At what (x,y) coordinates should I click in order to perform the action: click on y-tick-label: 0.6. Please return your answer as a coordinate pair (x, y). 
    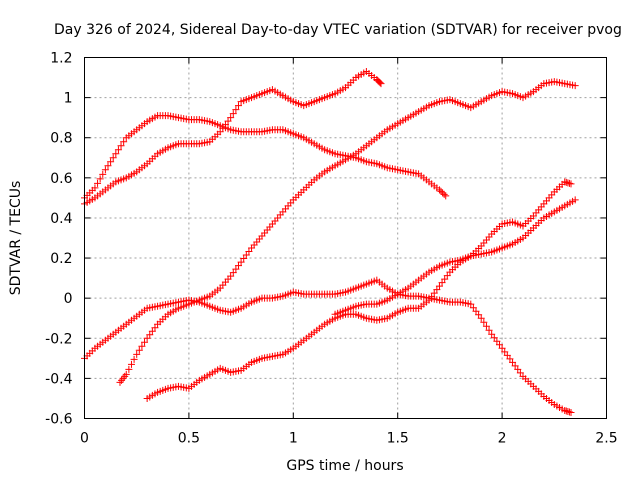
    Looking at the image, I should click on (61, 179).